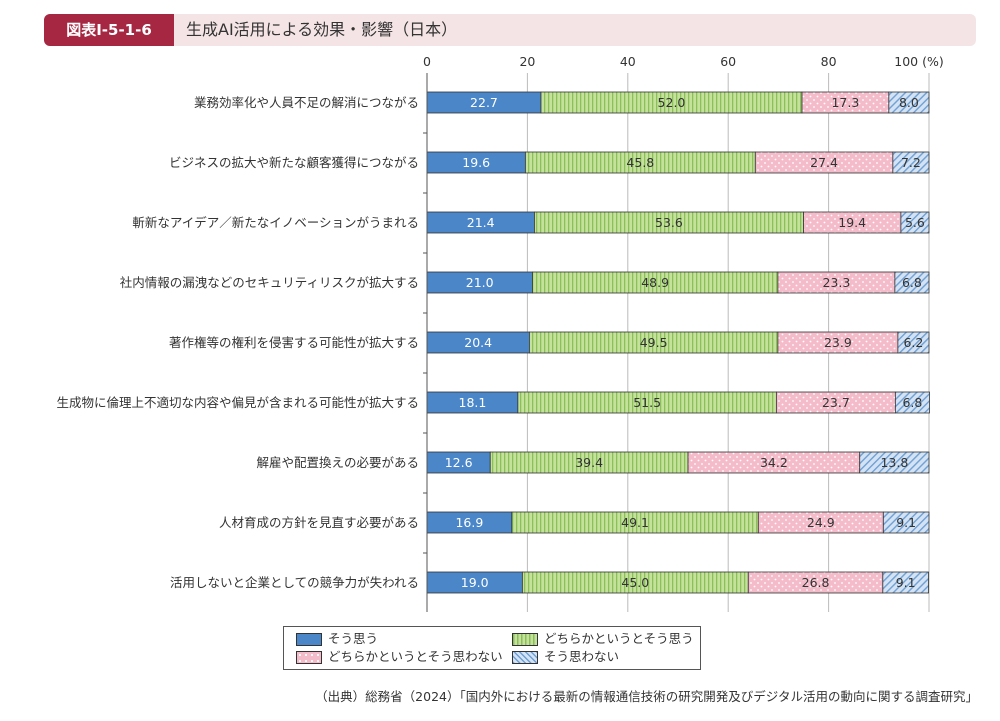 Image resolution: width=1000 pixels, height=721 pixels. I want to click on x-tick-label: 20, so click(527, 61).